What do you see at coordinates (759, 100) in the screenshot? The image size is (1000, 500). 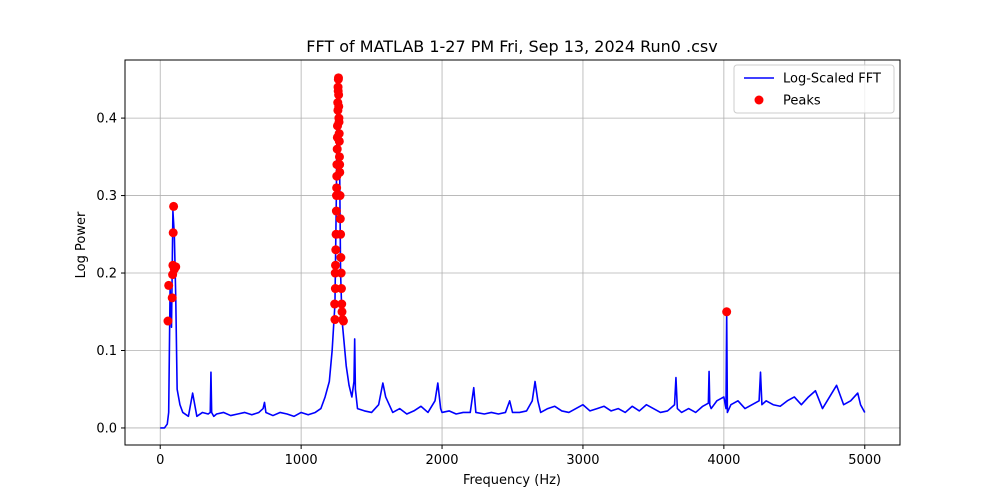 I see `legend-marker-swatch` at bounding box center [759, 100].